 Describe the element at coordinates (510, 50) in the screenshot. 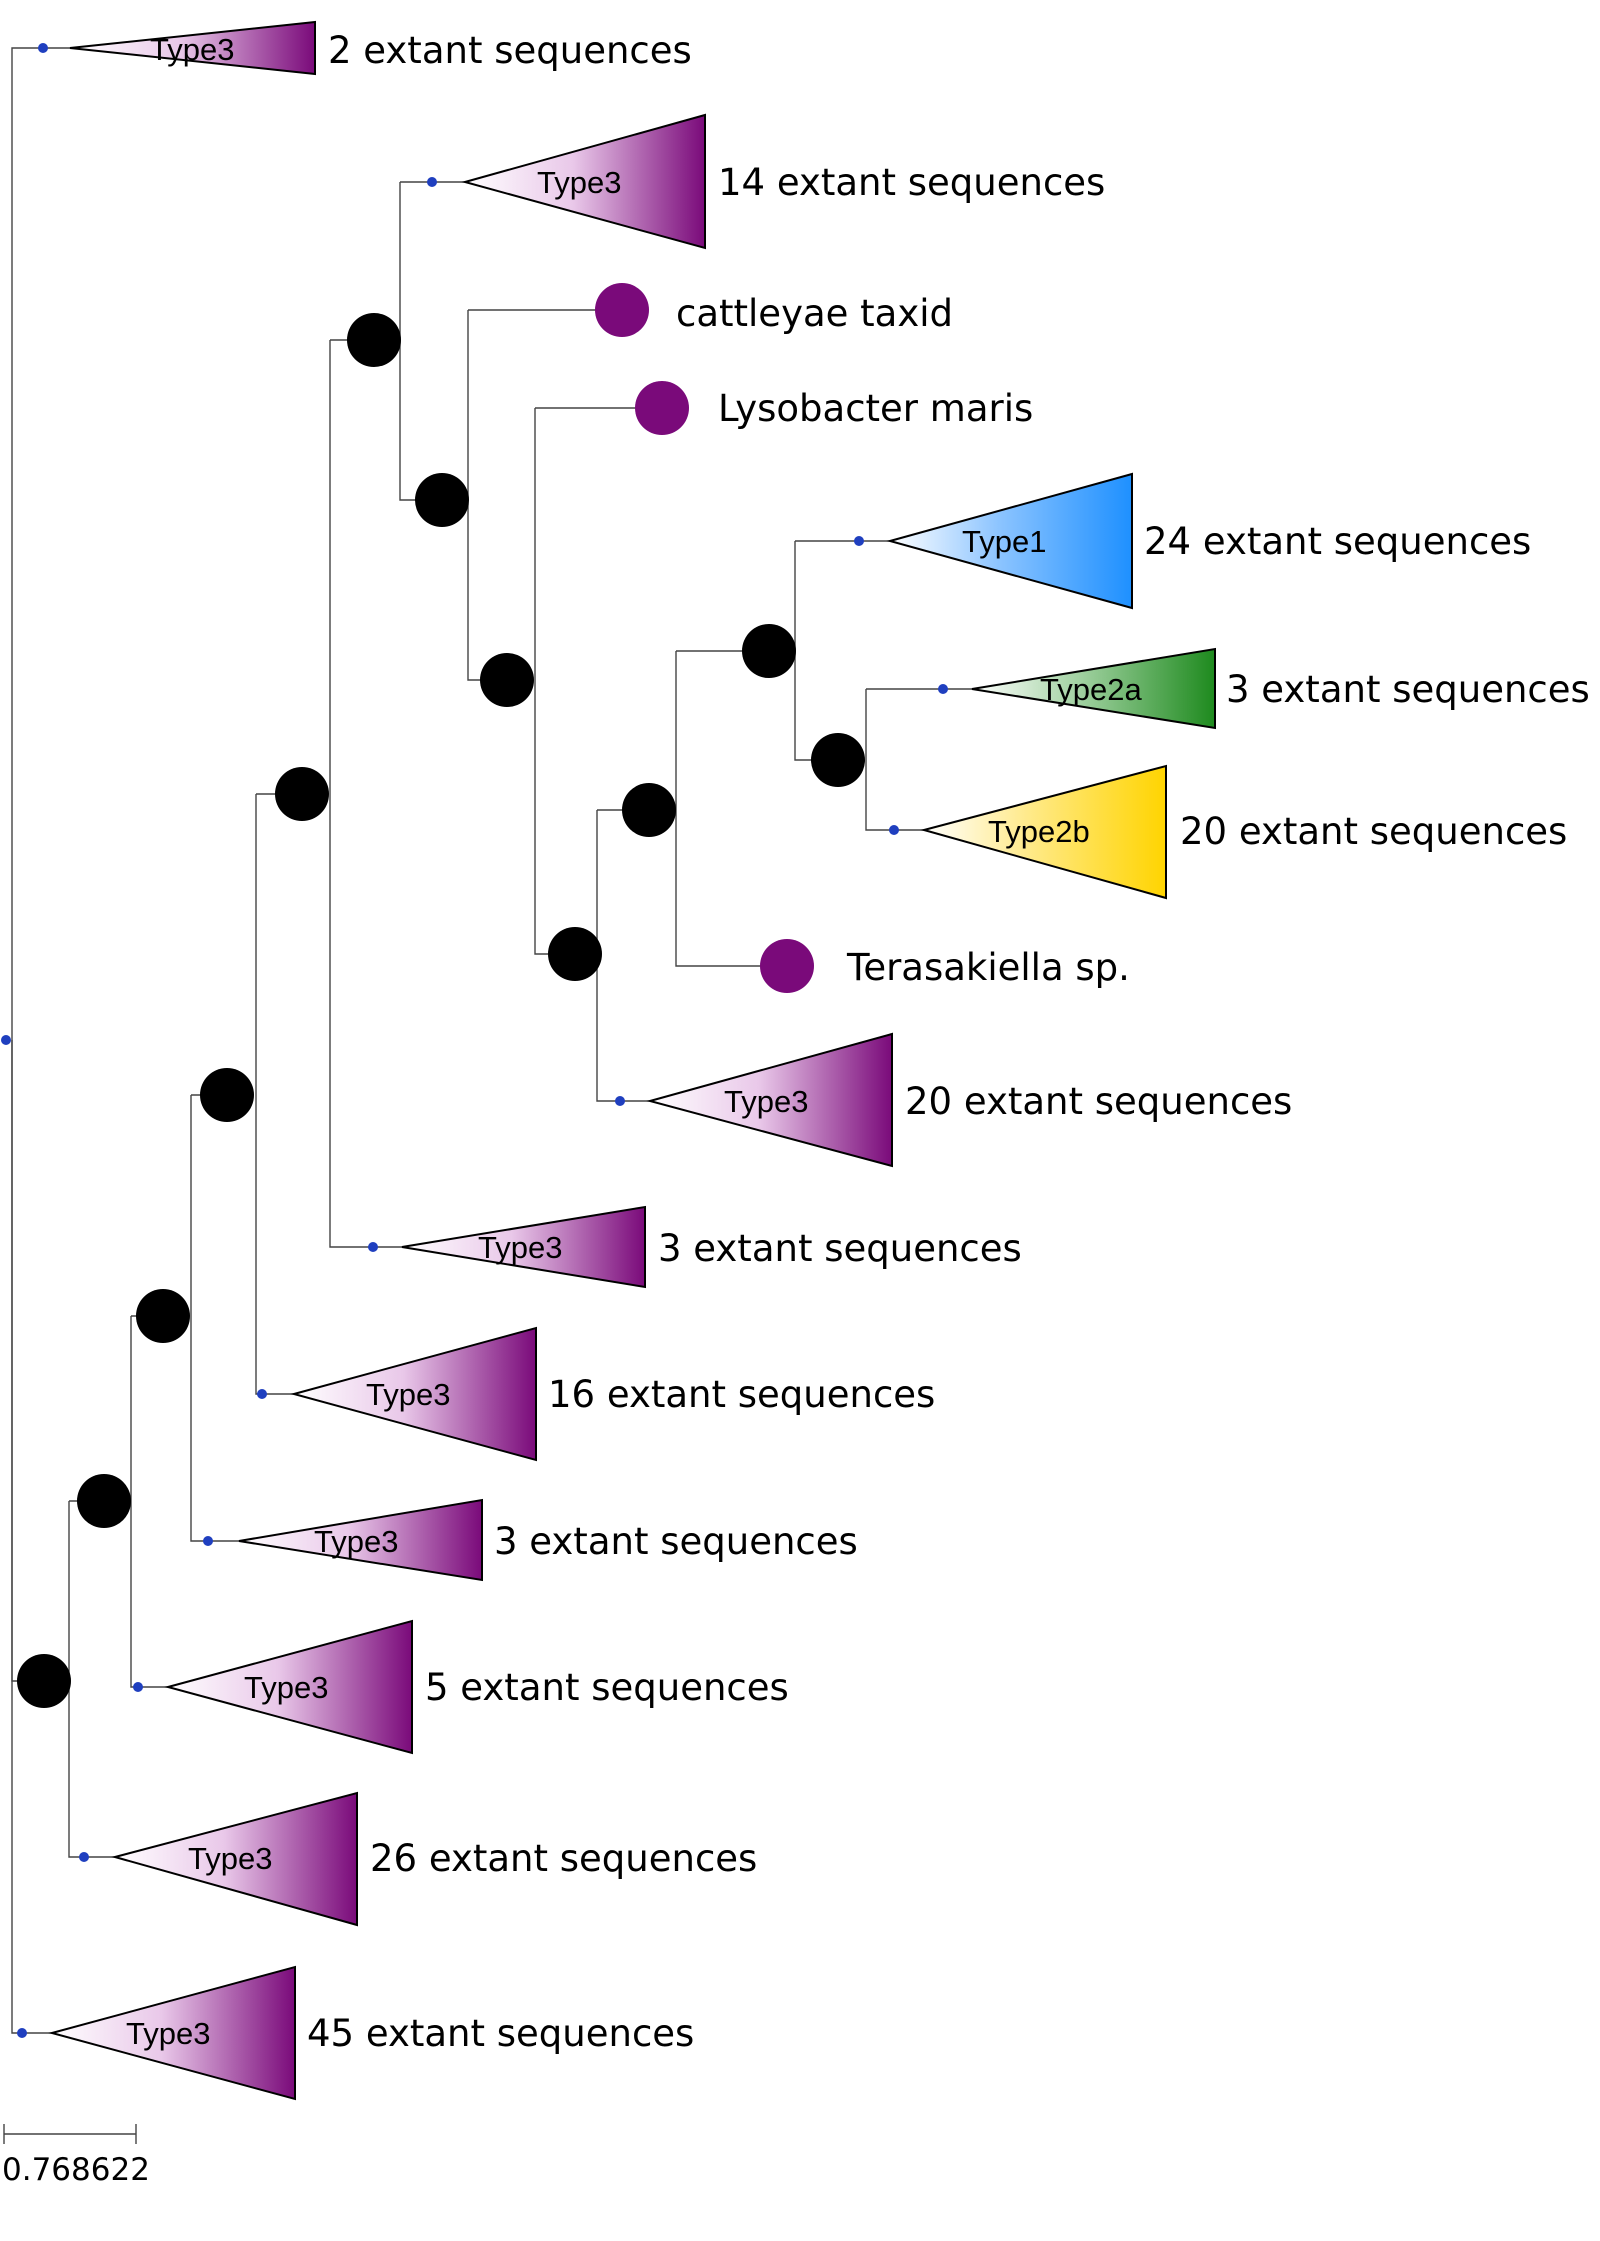

I see `clade-count-label: 2 extant sequences` at that location.